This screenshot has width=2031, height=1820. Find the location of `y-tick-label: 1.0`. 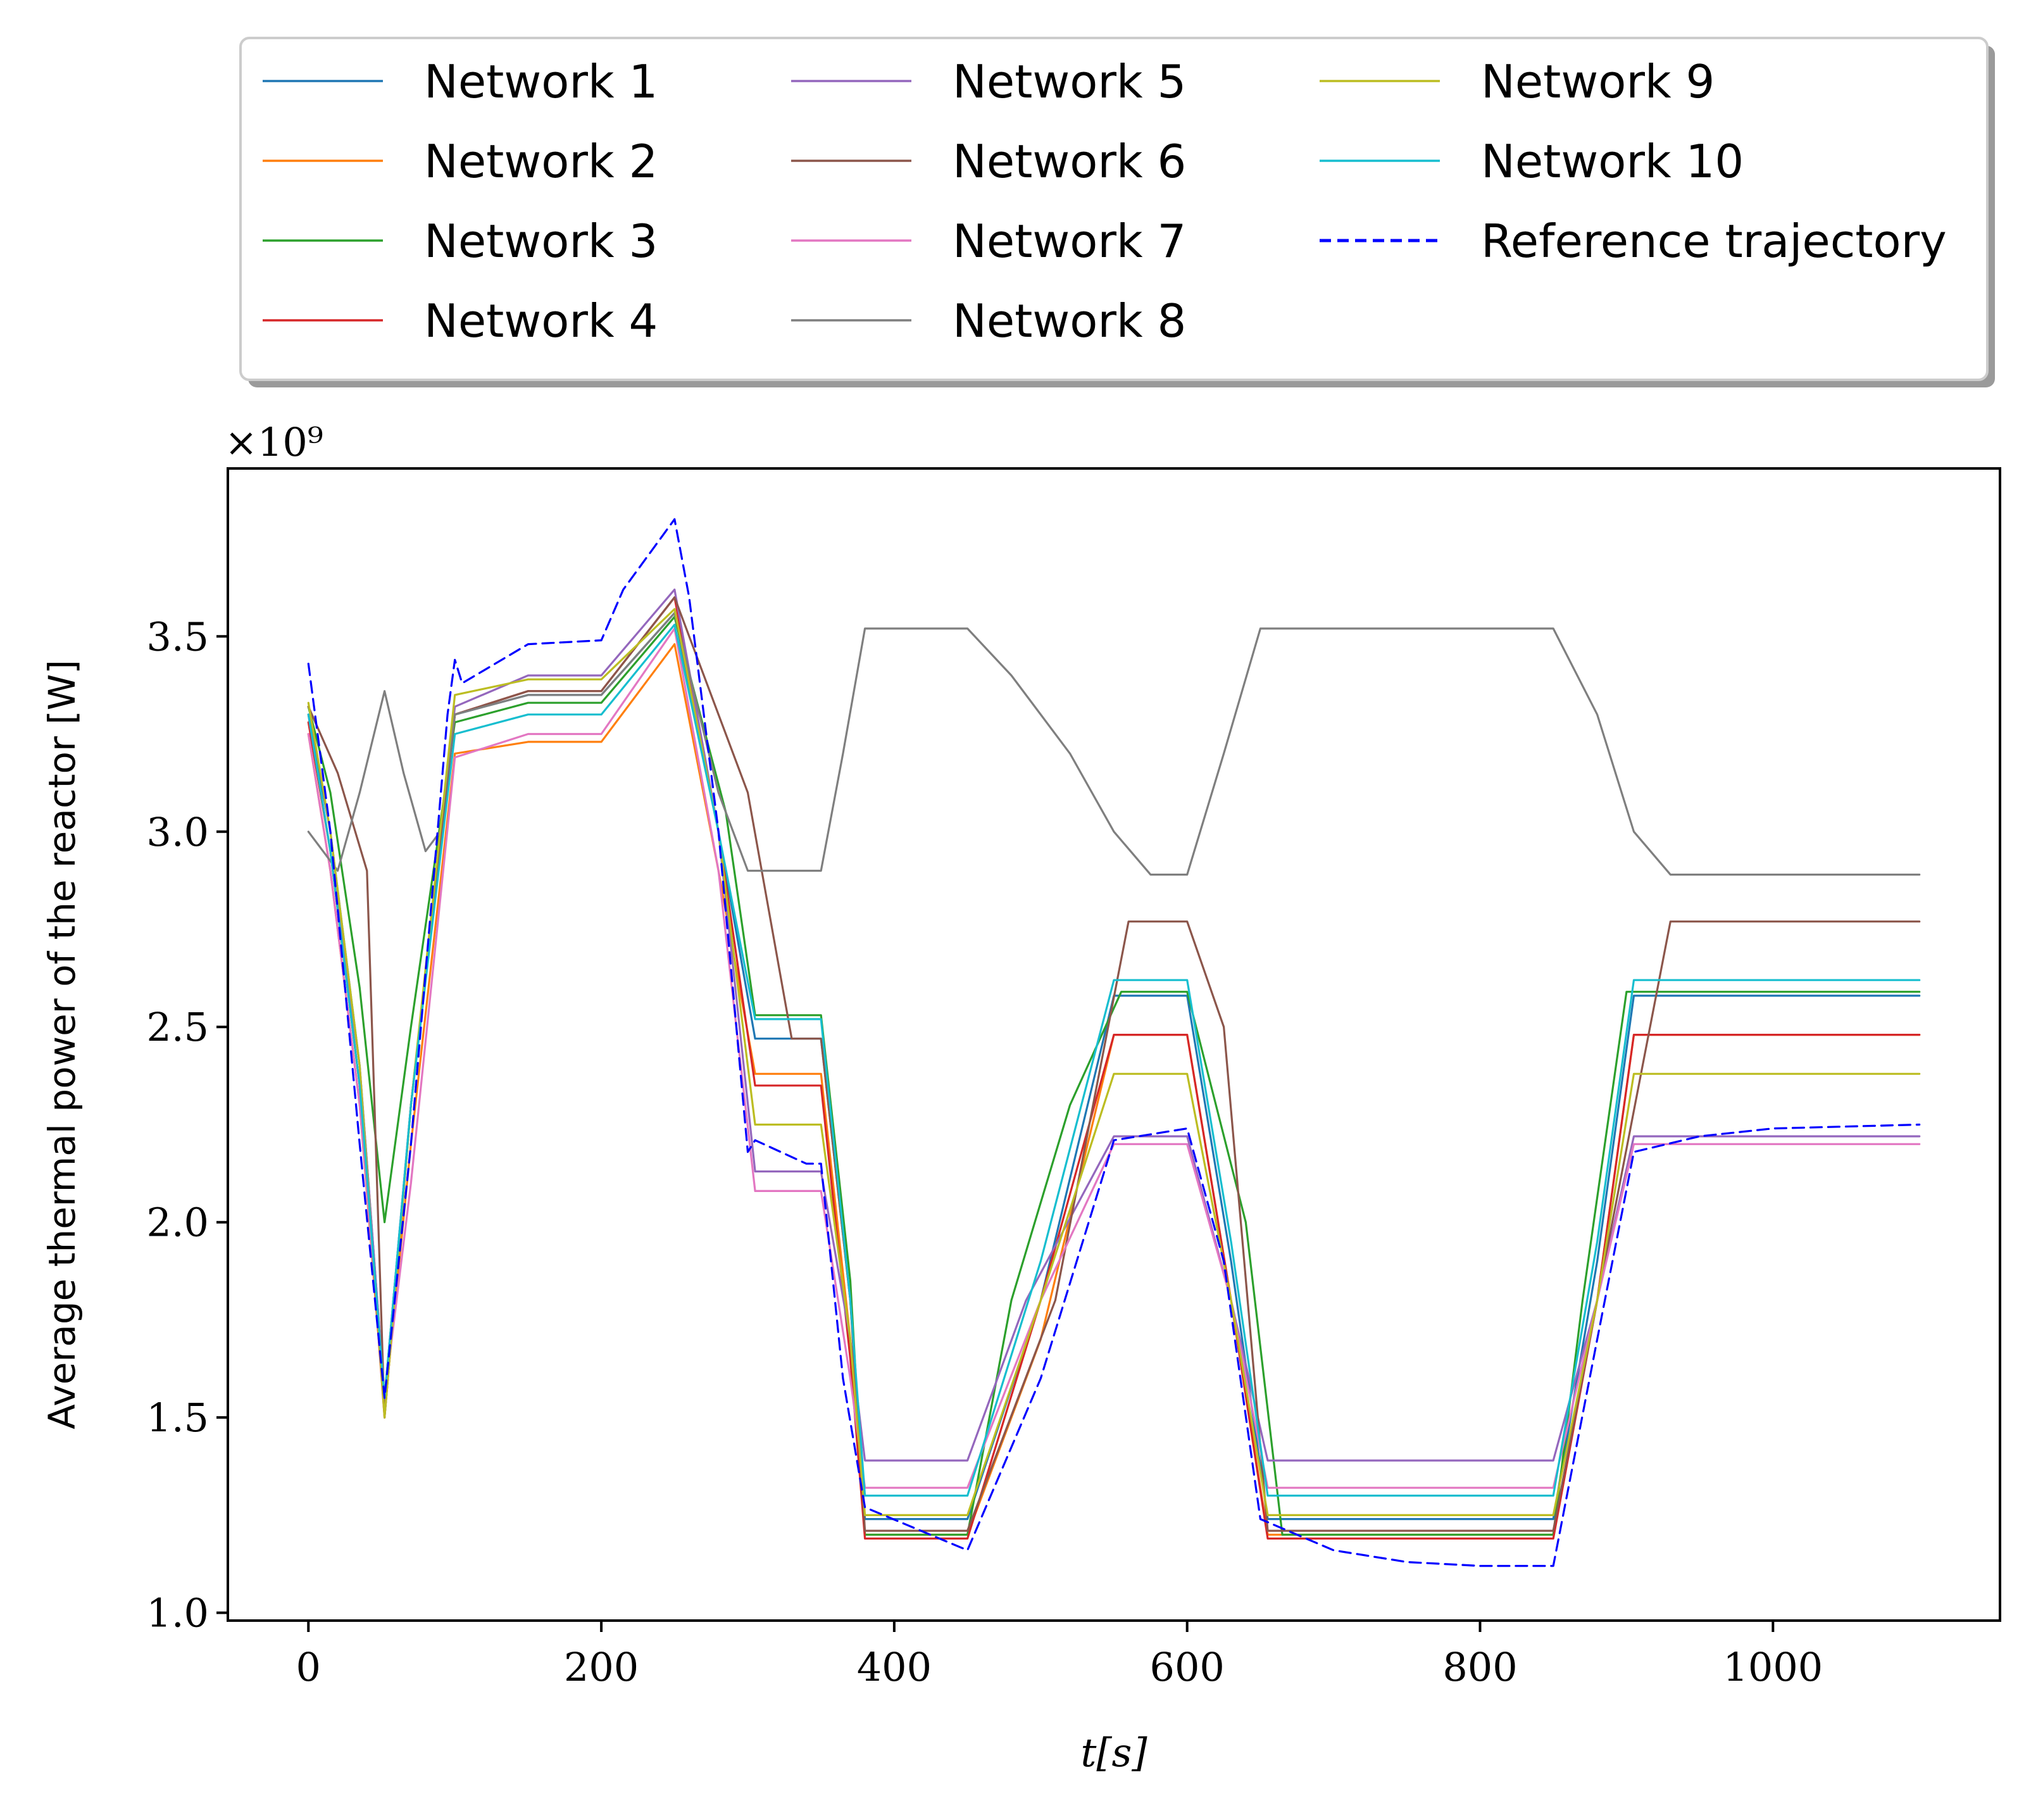

y-tick-label: 1.0 is located at coordinates (177, 1613).